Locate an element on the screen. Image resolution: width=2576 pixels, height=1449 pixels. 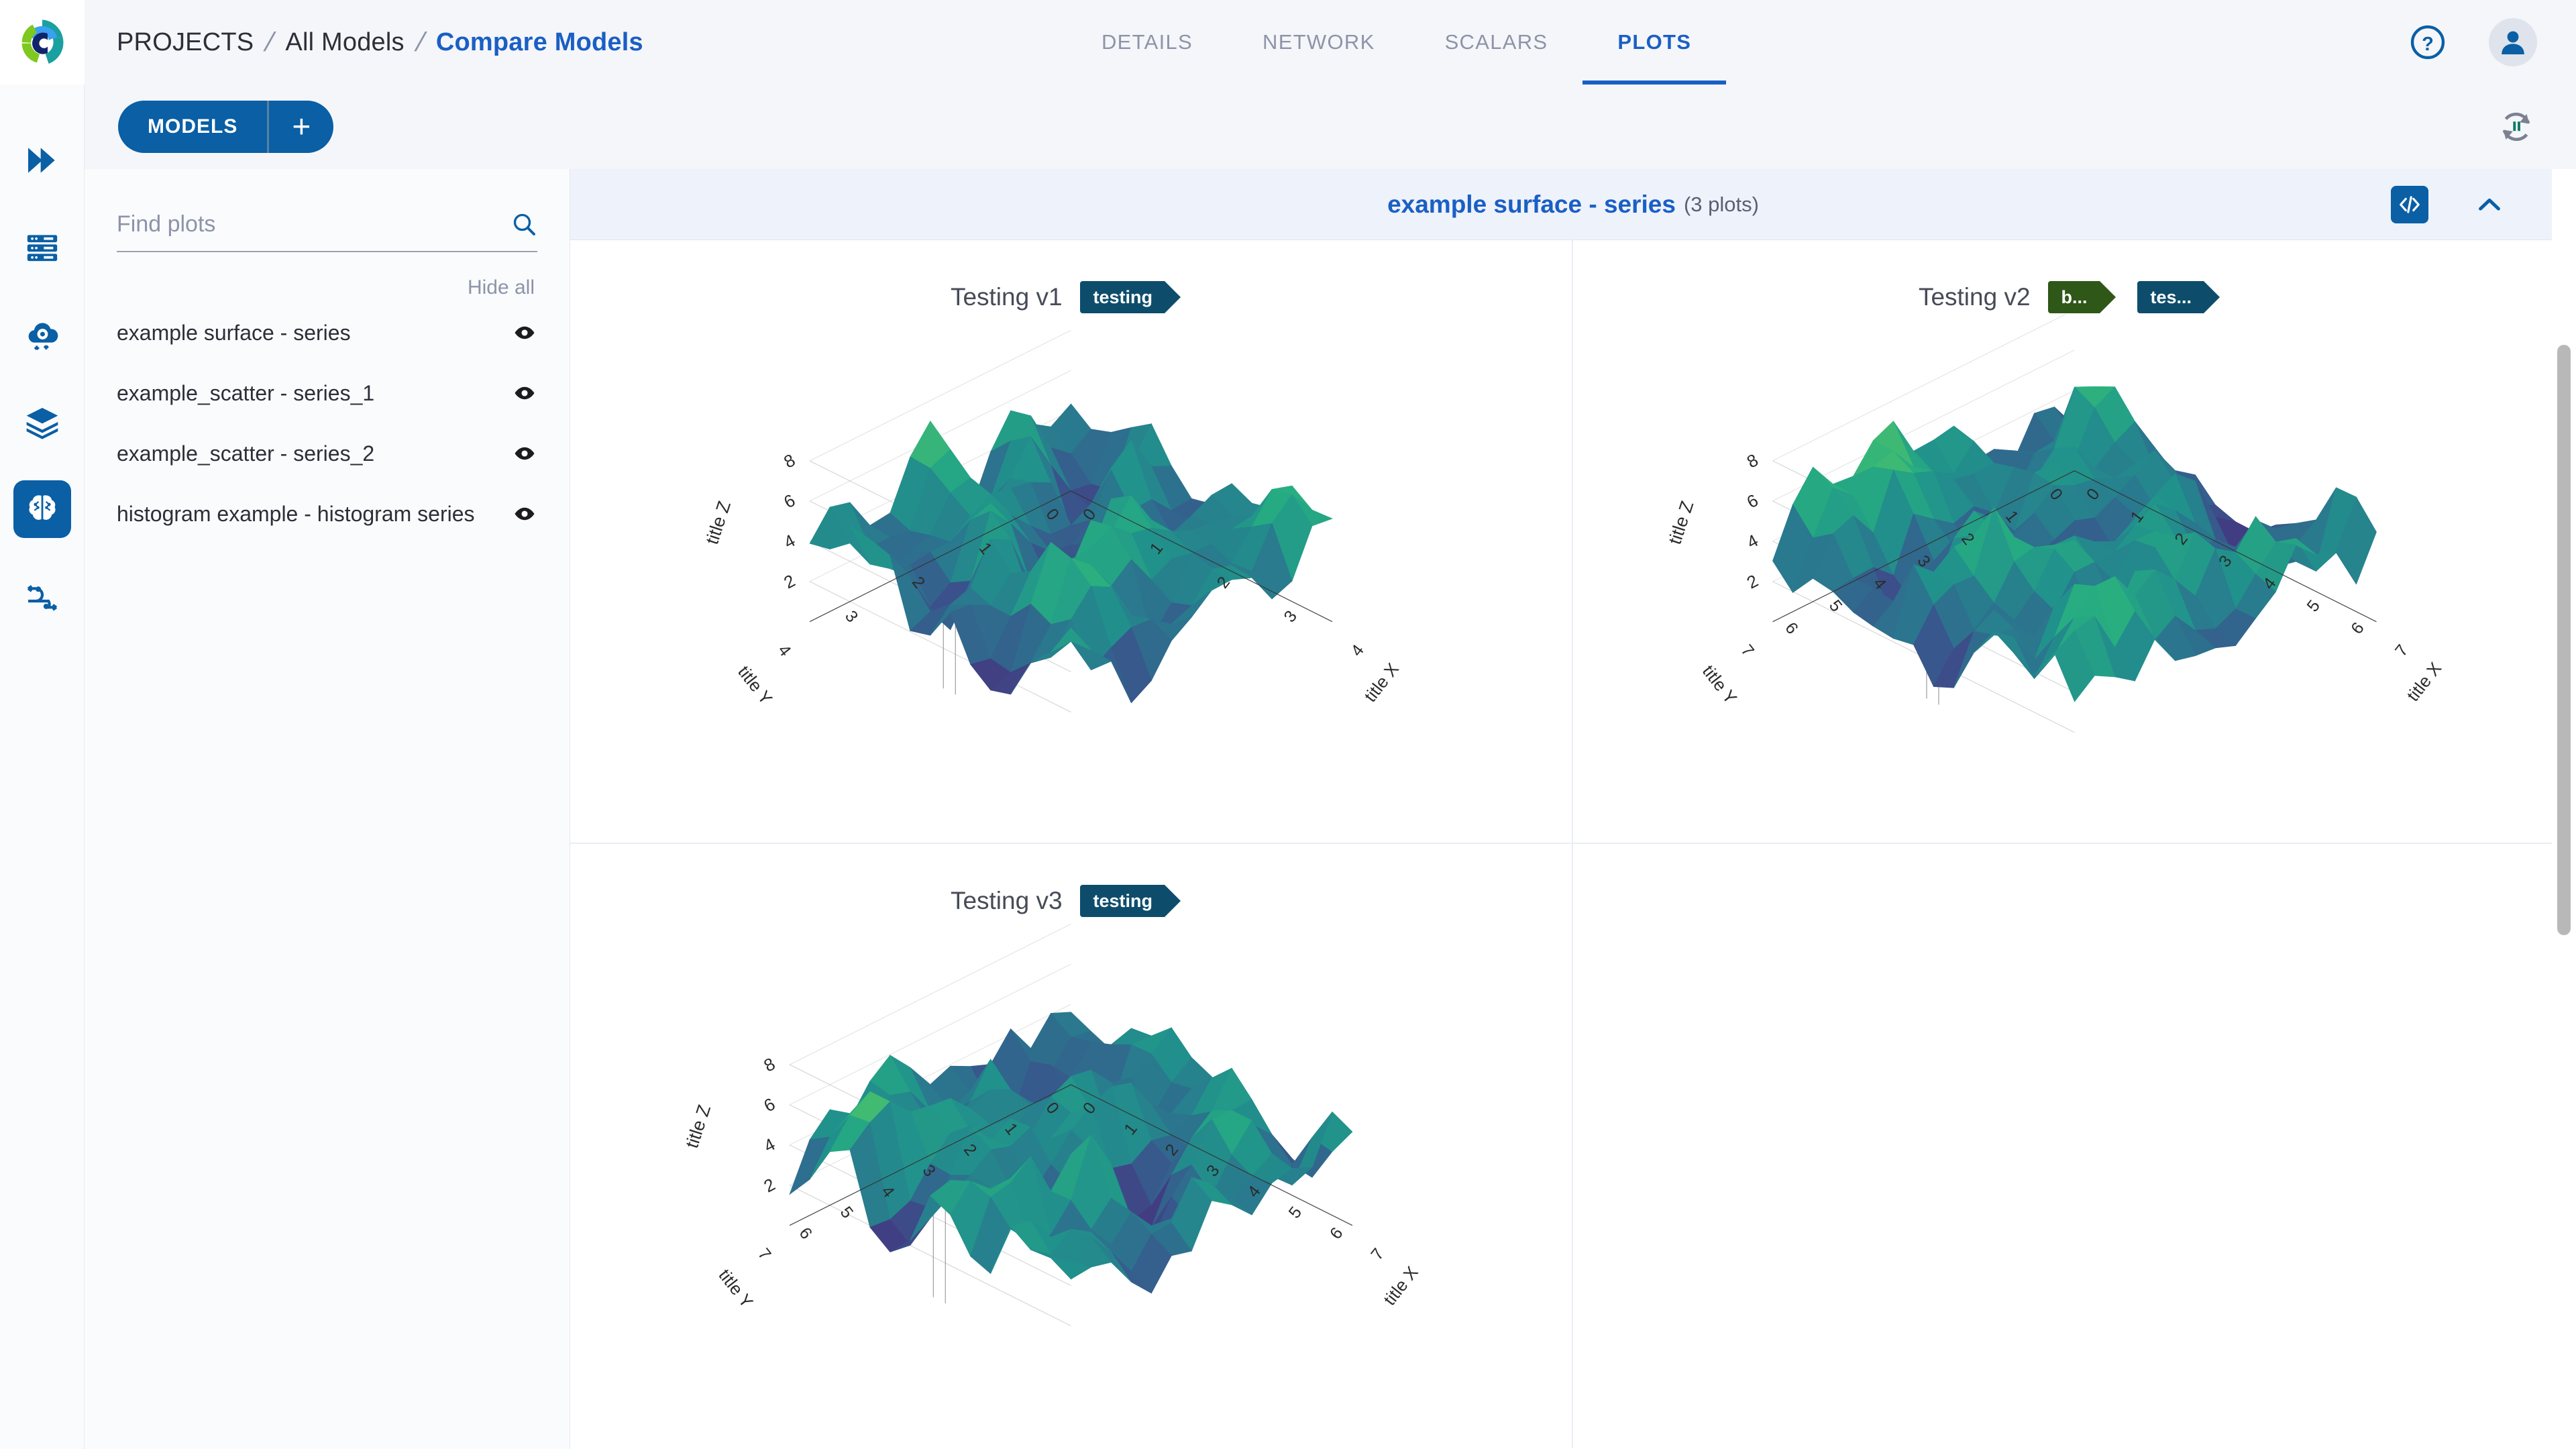
section-header: example surface - series (3 plots) is located at coordinates (1573, 204).